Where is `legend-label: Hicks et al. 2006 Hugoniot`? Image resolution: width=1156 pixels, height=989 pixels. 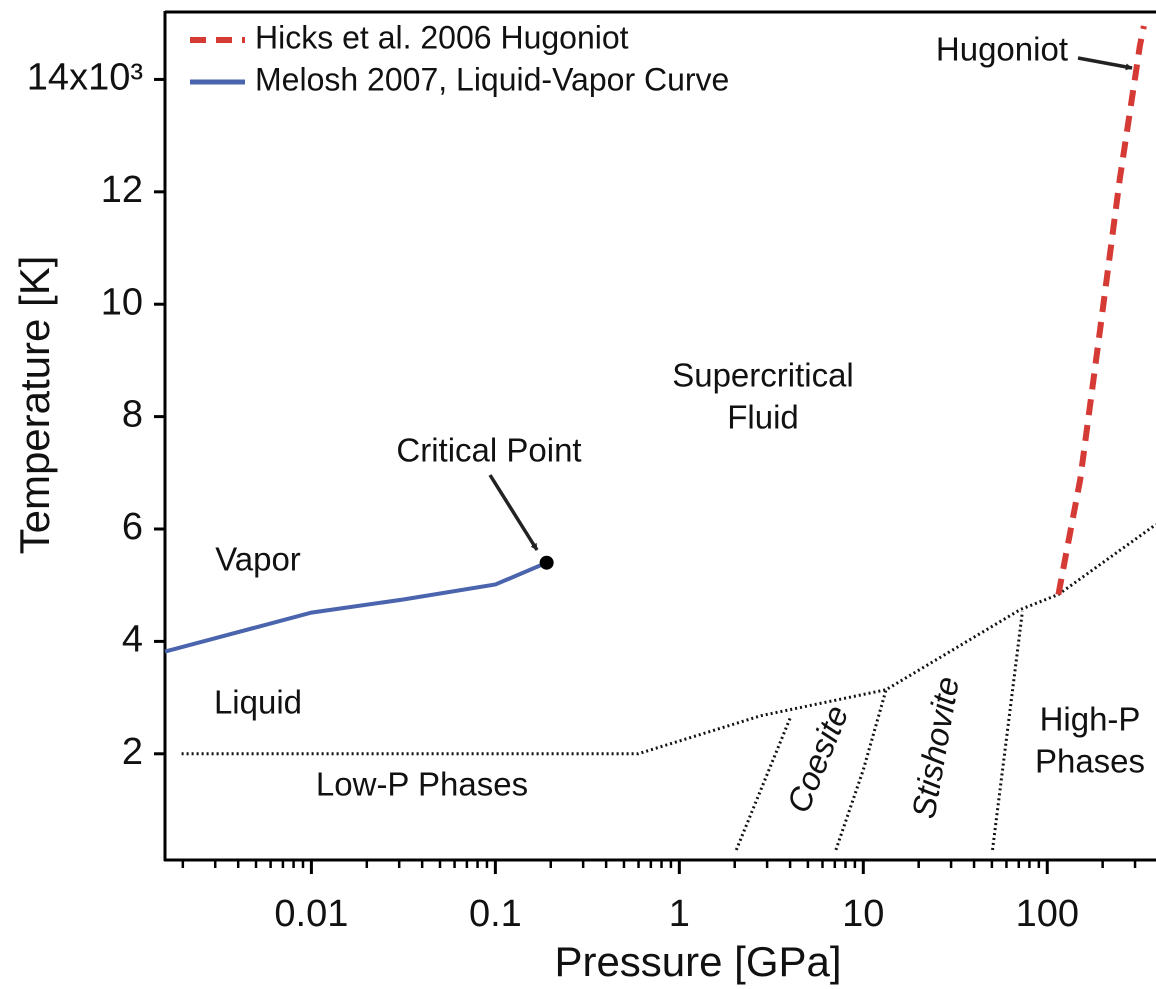 legend-label: Hicks et al. 2006 Hugoniot is located at coordinates (442, 37).